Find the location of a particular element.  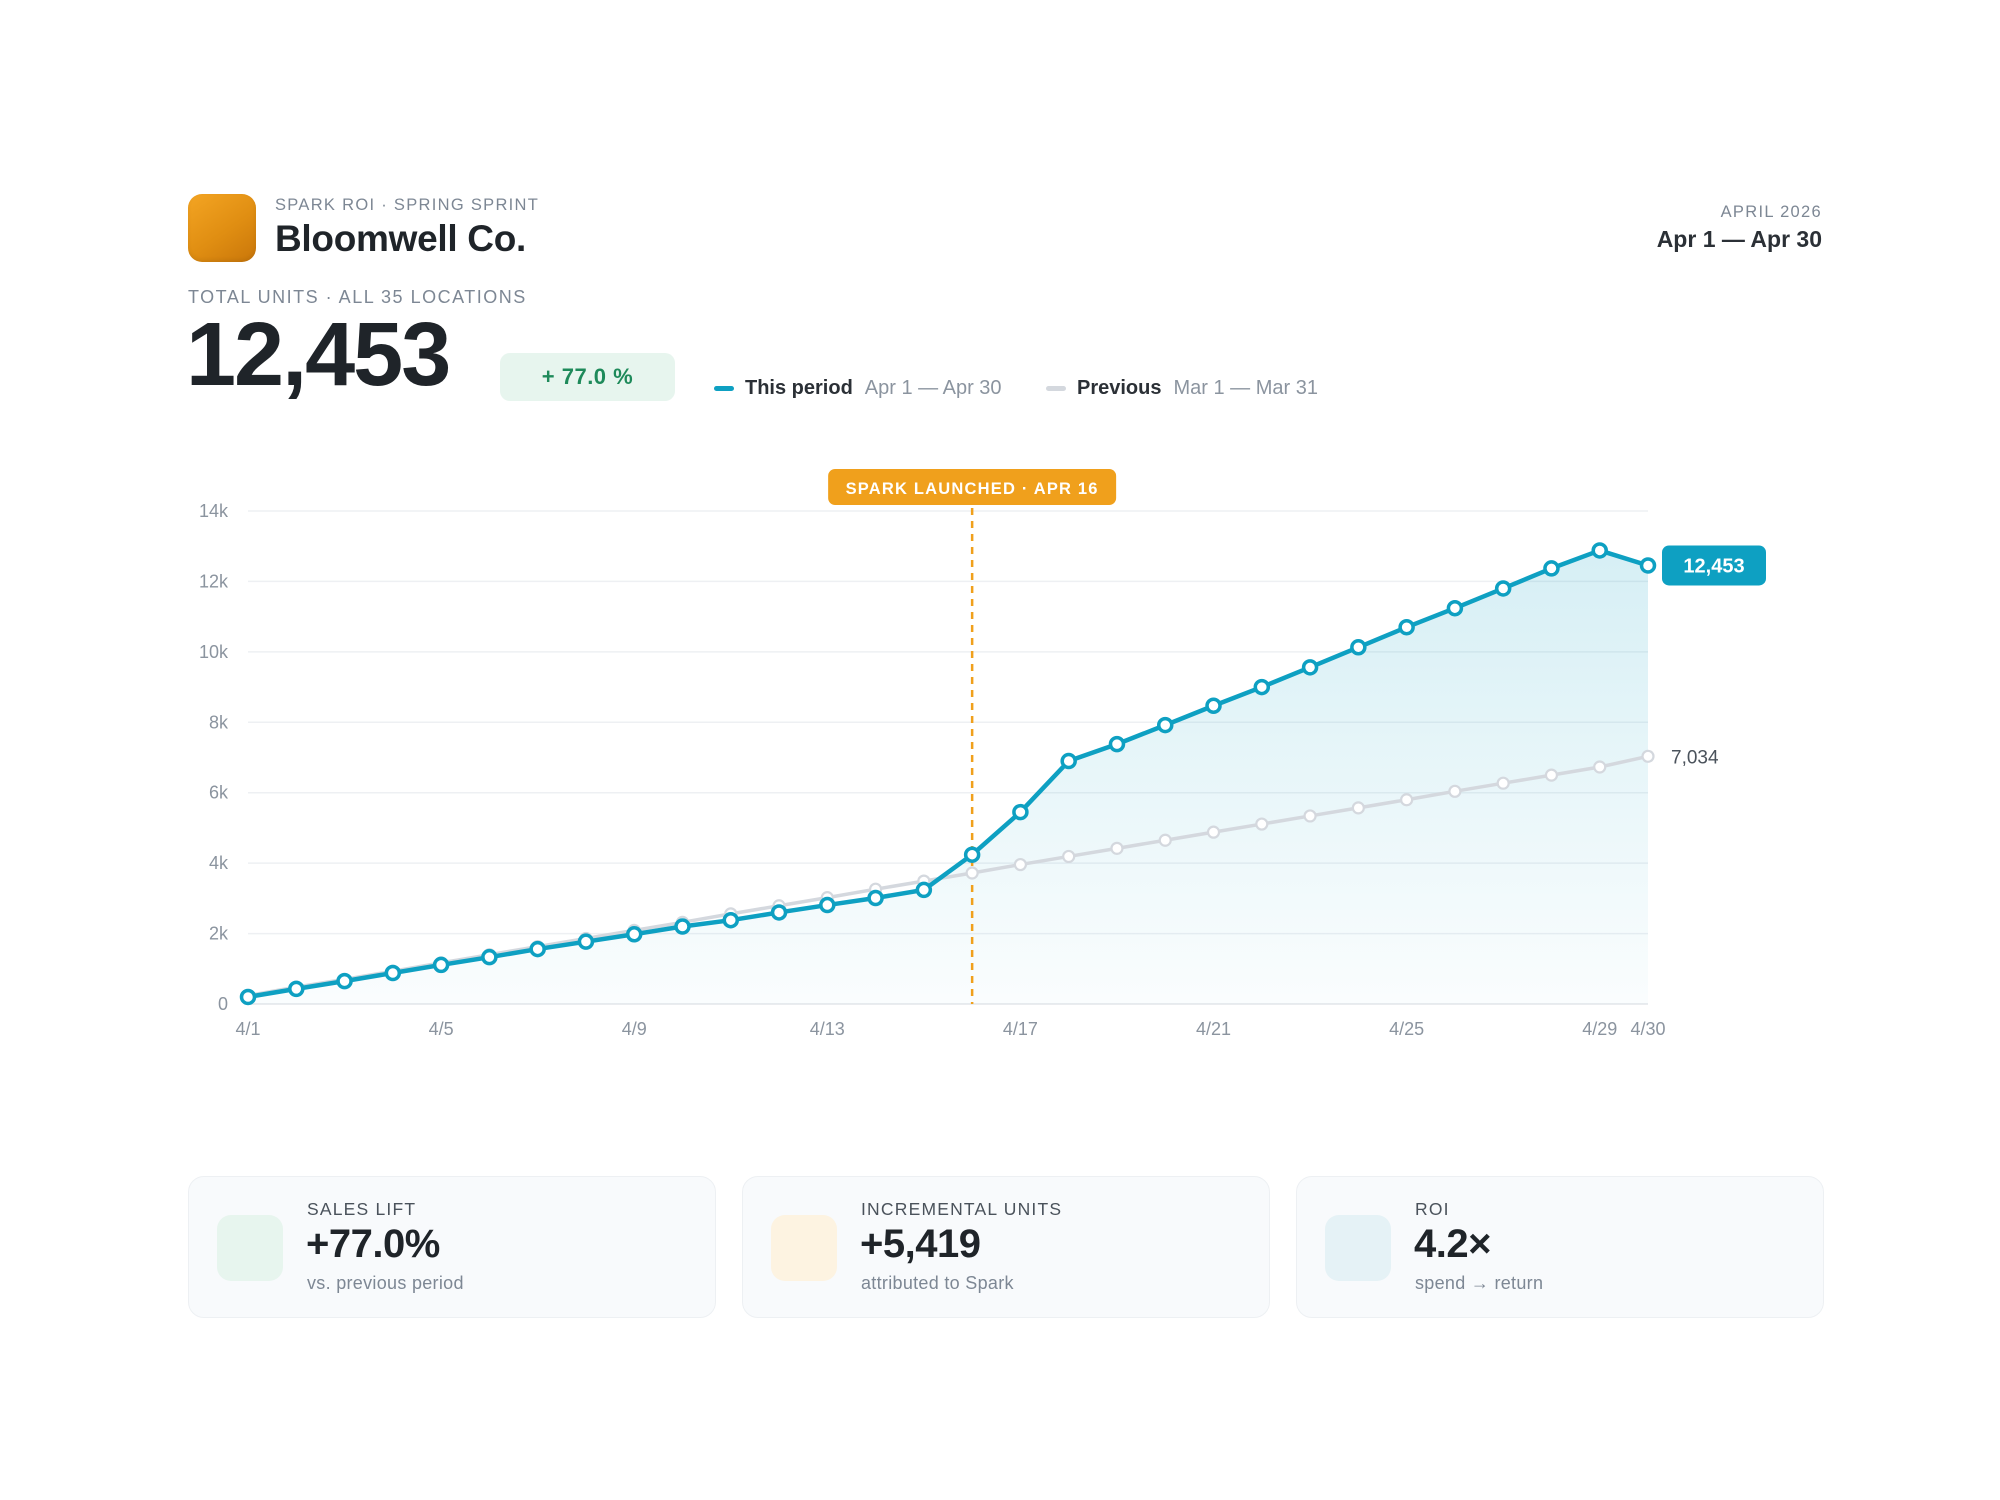

end-label-current: 12,453 is located at coordinates (1713, 566).